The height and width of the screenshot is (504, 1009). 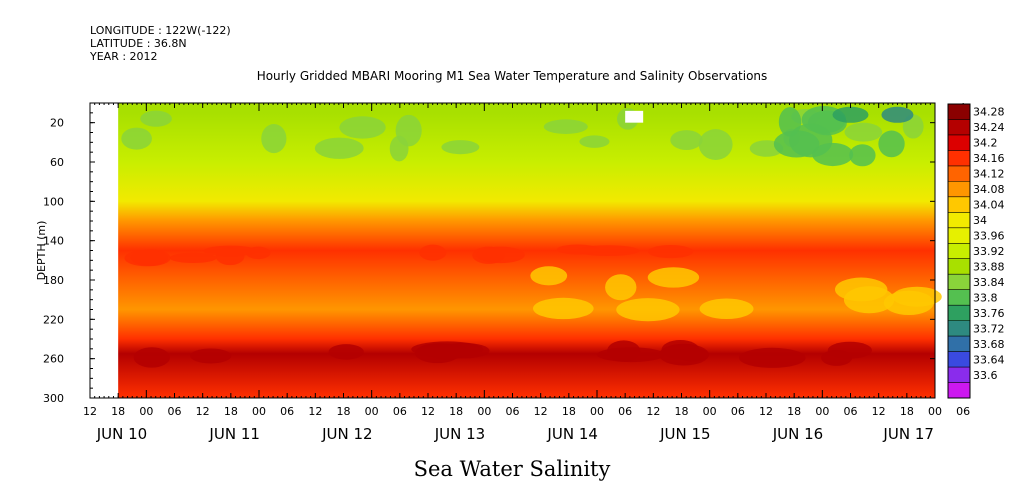 What do you see at coordinates (138, 43) in the screenshot?
I see `header-latitude: LATITUDE : 36.8N` at bounding box center [138, 43].